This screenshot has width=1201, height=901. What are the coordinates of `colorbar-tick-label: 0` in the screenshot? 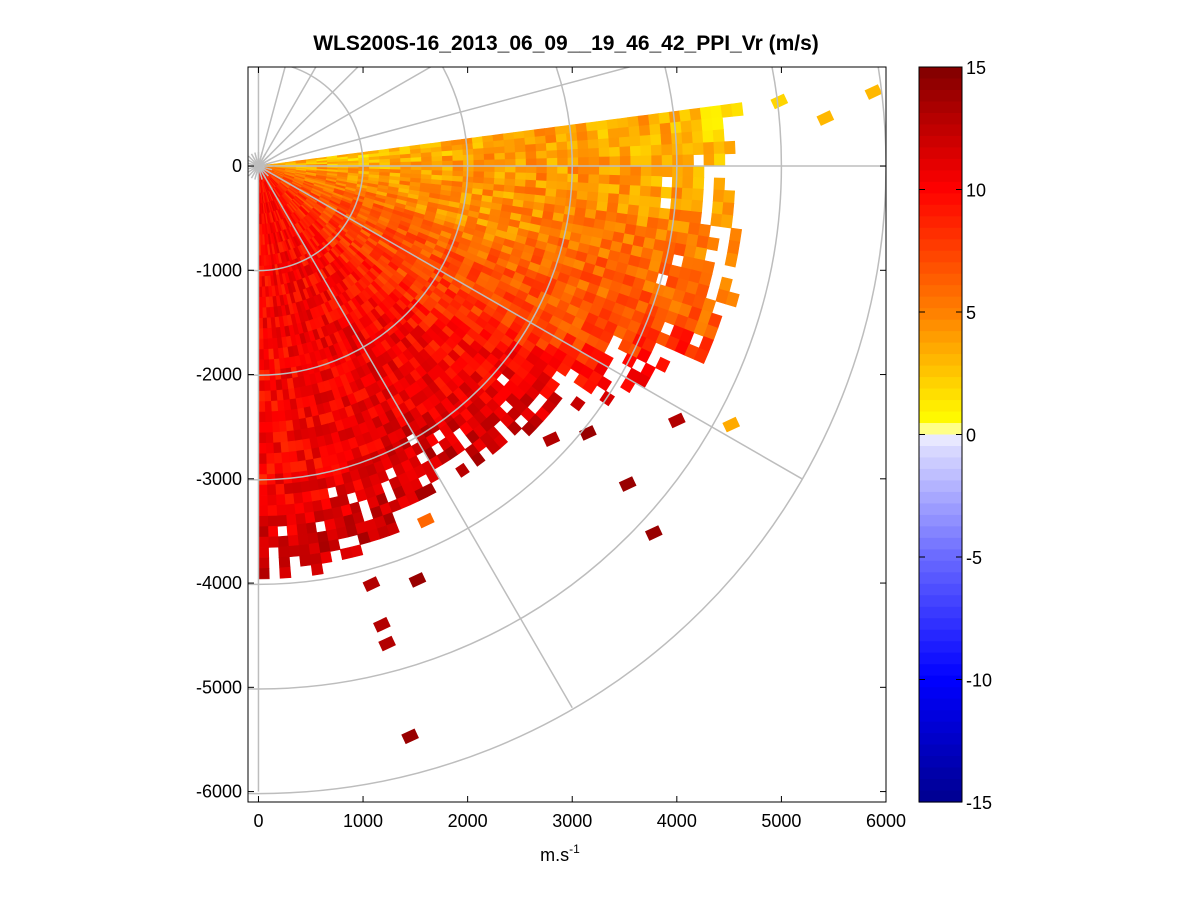 It's located at (971, 436).